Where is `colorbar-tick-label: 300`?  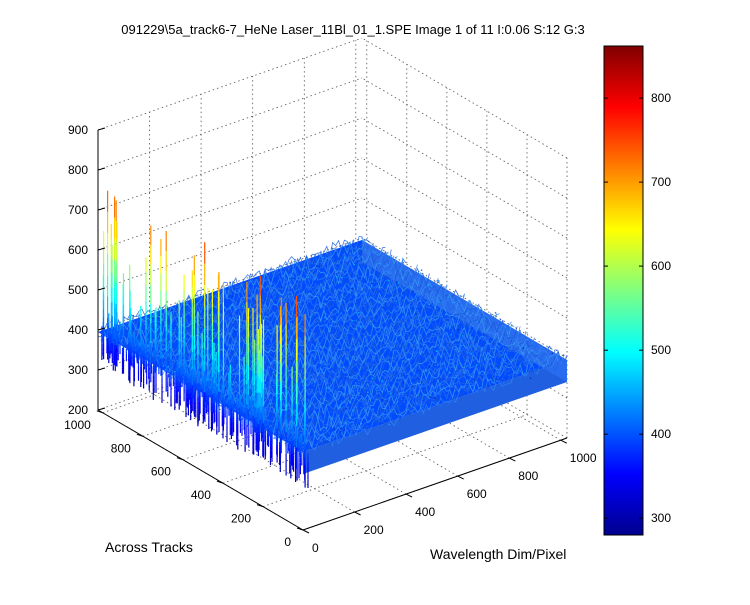 colorbar-tick-label: 300 is located at coordinates (661, 518).